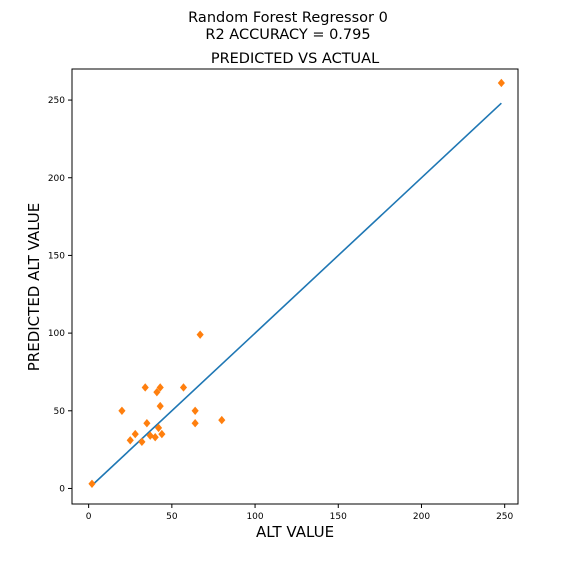 Image resolution: width=576 pixels, height=576 pixels. What do you see at coordinates (56, 256) in the screenshot?
I see `y-tick-label: 150` at bounding box center [56, 256].